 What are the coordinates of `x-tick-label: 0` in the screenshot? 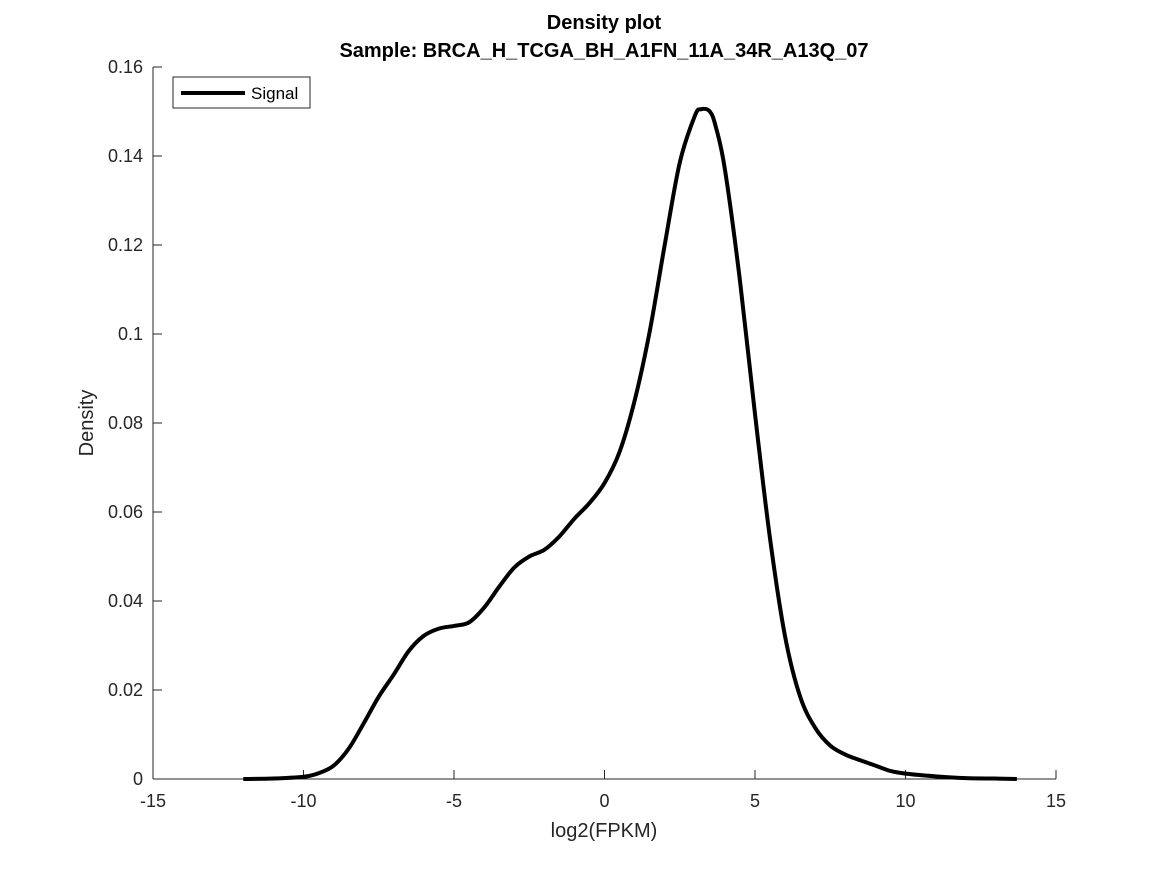 It's located at (604, 801).